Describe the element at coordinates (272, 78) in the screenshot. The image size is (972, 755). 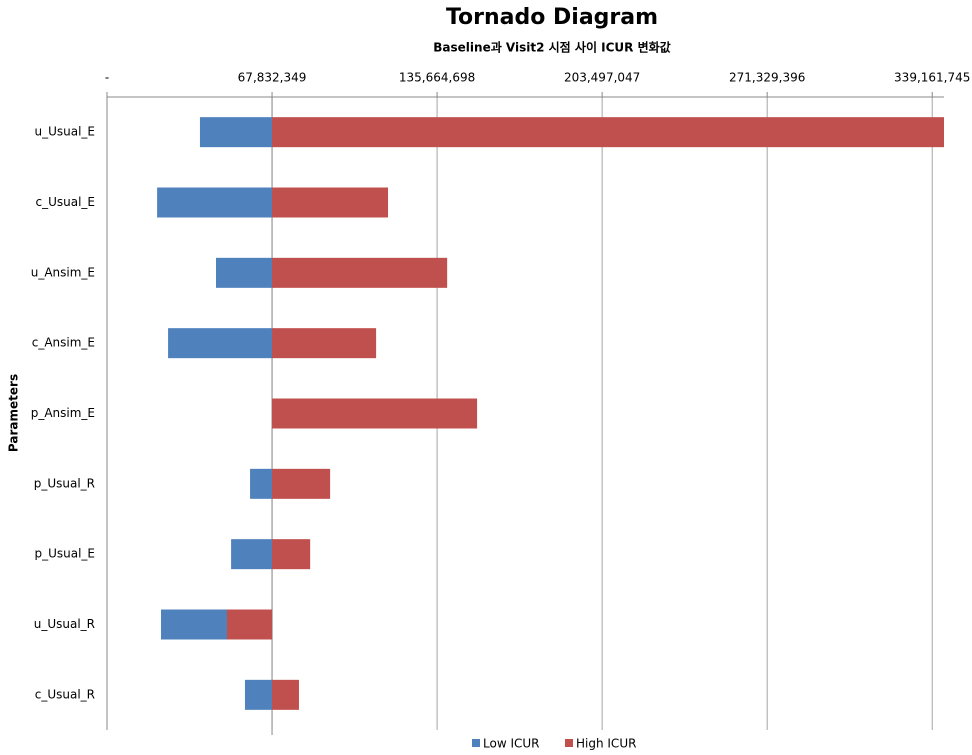
I see `x-tick-label: 67,832,349` at that location.